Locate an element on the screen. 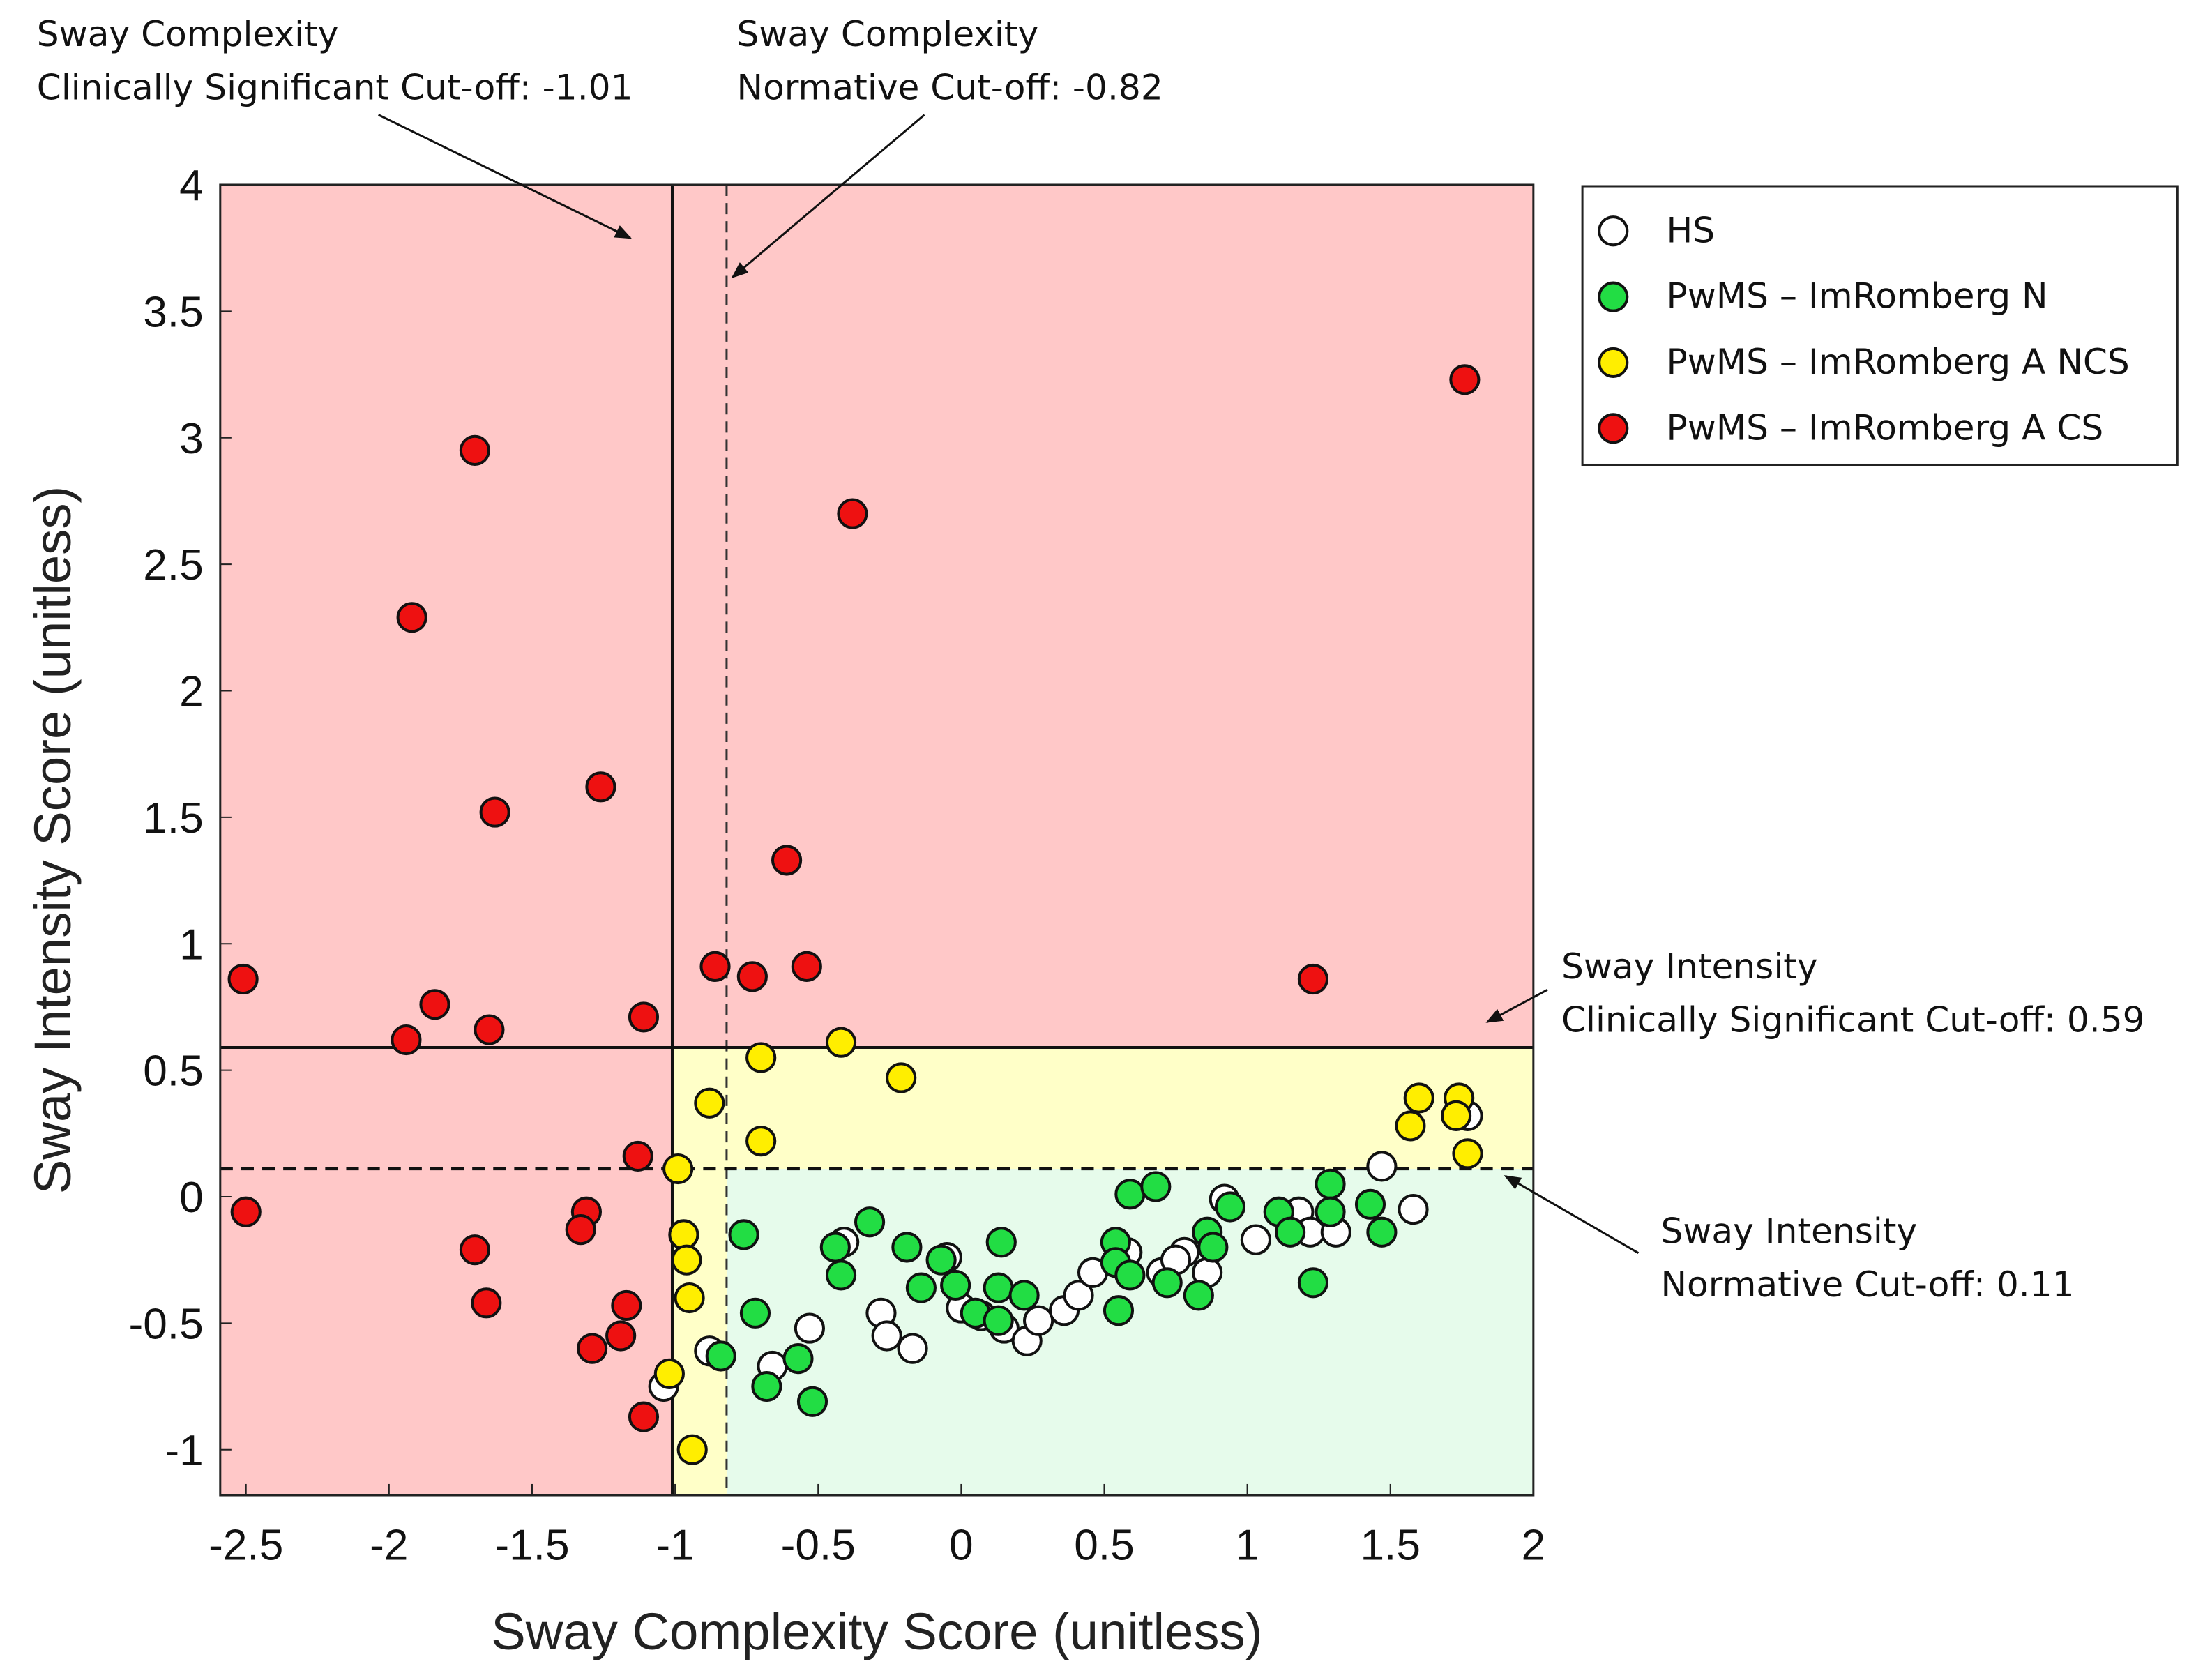 This screenshot has width=2196, height=1680. x-tick-label: -1.5 is located at coordinates (531, 1545).